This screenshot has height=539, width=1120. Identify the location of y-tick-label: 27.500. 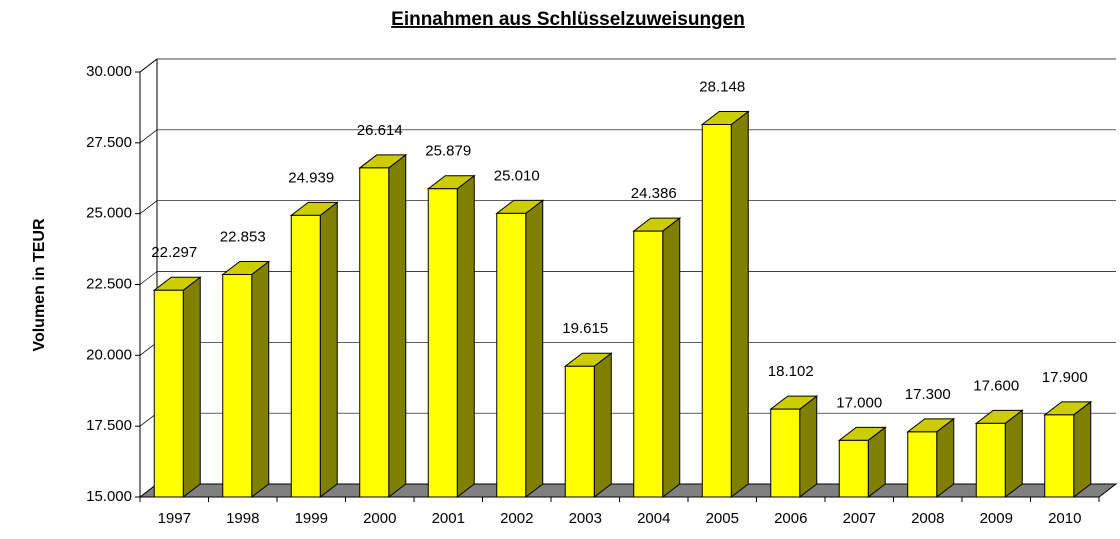
(109, 142).